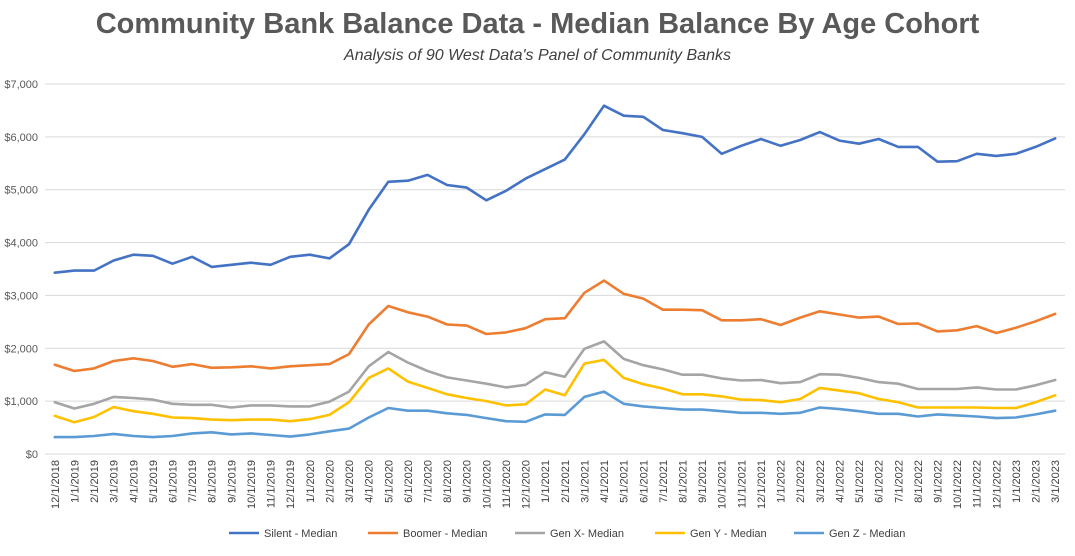 This screenshot has height=556, width=1075. I want to click on y-tick-label: $1,000, so click(21, 402).